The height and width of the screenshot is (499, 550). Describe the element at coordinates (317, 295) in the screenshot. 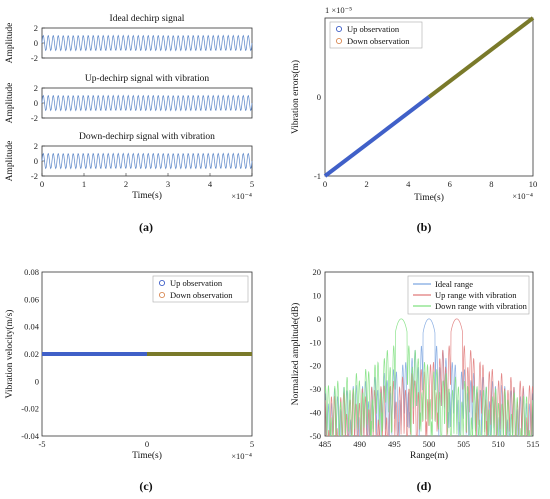

I see `ytick-label: 10` at that location.